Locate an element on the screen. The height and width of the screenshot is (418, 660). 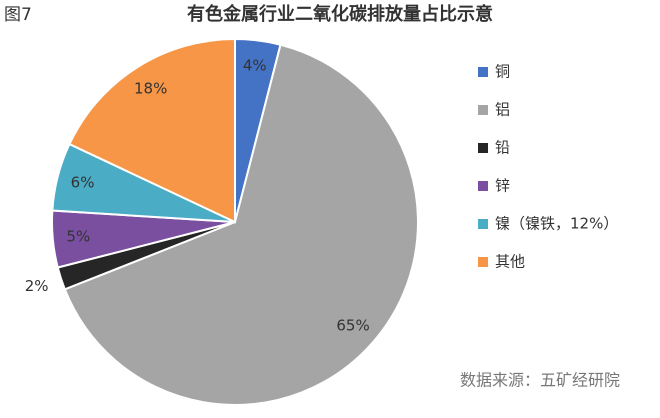
legend-label: 铅 is located at coordinates (502, 148).